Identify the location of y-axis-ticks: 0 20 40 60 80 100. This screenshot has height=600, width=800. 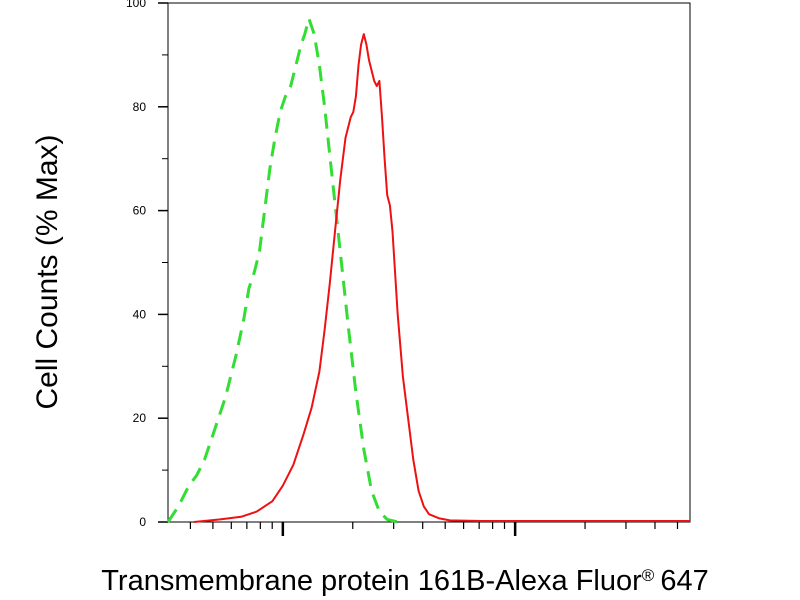
(147, 264).